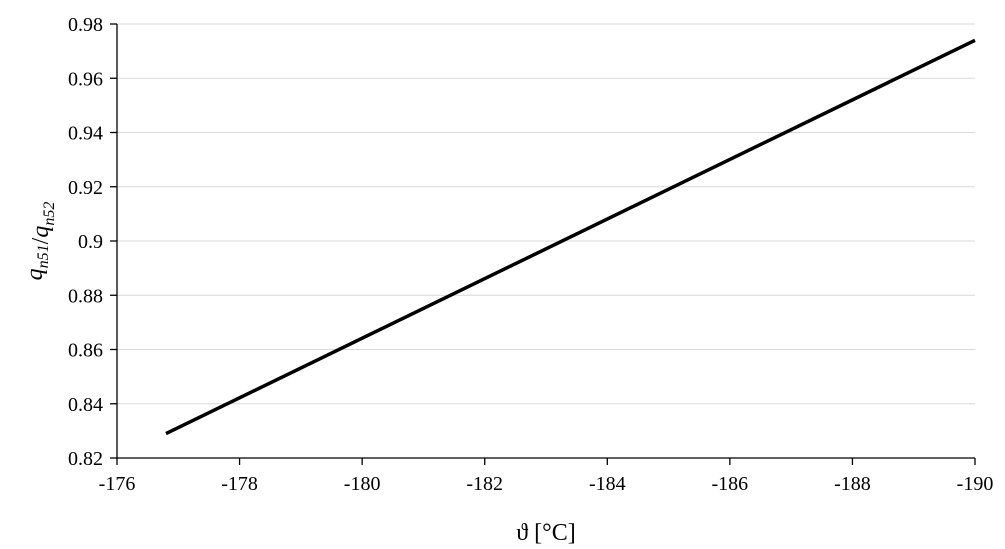 The width and height of the screenshot is (1005, 549). What do you see at coordinates (362, 484) in the screenshot?
I see `x-tick-label: -180` at bounding box center [362, 484].